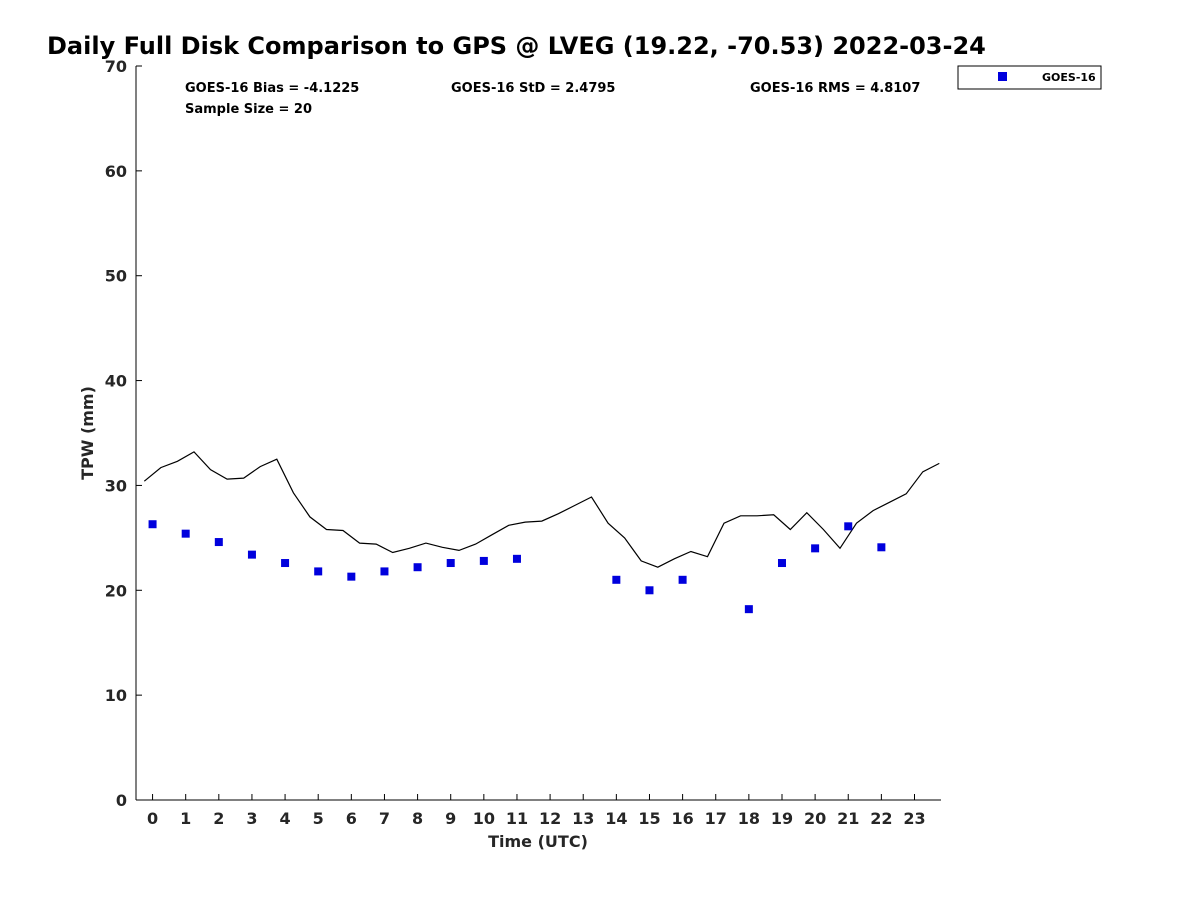  Describe the element at coordinates (116, 695) in the screenshot. I see `y-tick-label: 10` at that location.